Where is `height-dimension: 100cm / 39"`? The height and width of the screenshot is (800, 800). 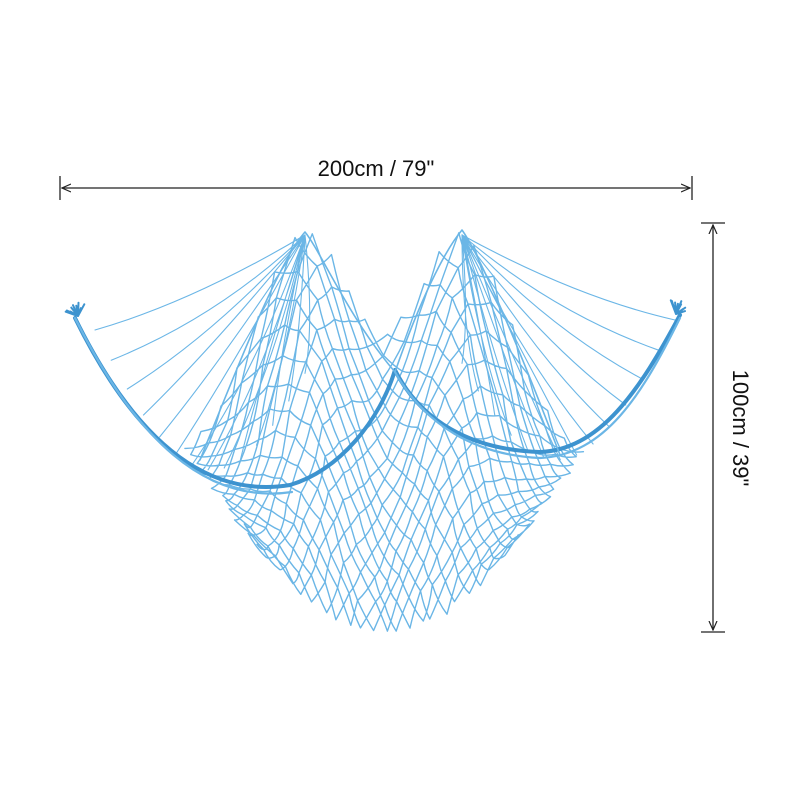
height-dimension: 100cm / 39" is located at coordinates (727, 427).